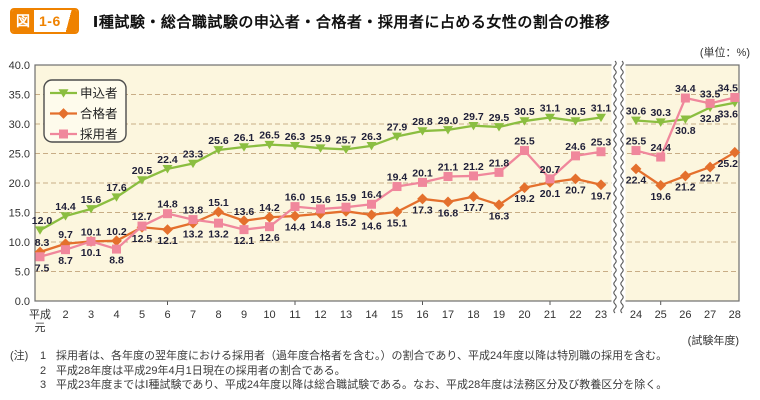  I want to click on svg-text: 29.7, so click(473, 117).